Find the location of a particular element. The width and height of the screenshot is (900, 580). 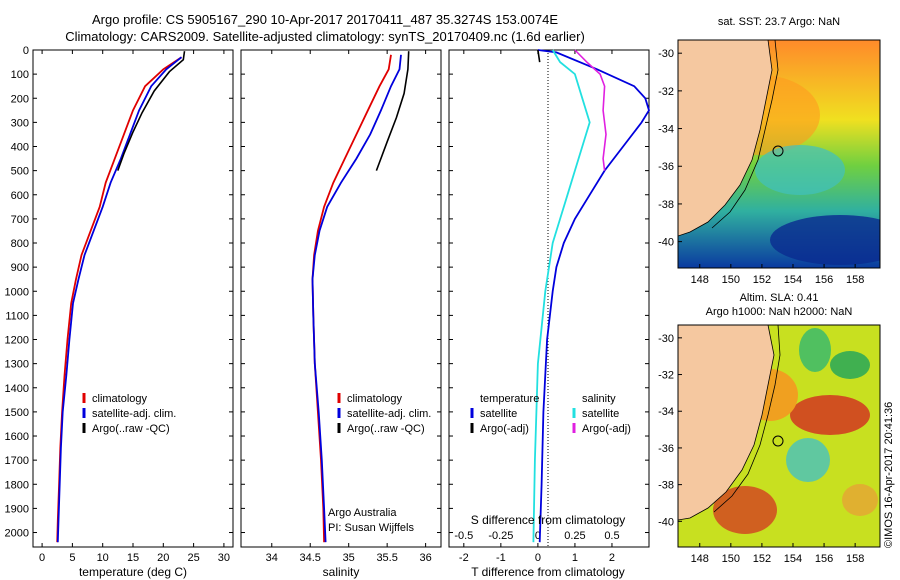

latitude-tick-label: -38 is located at coordinates (666, 205).